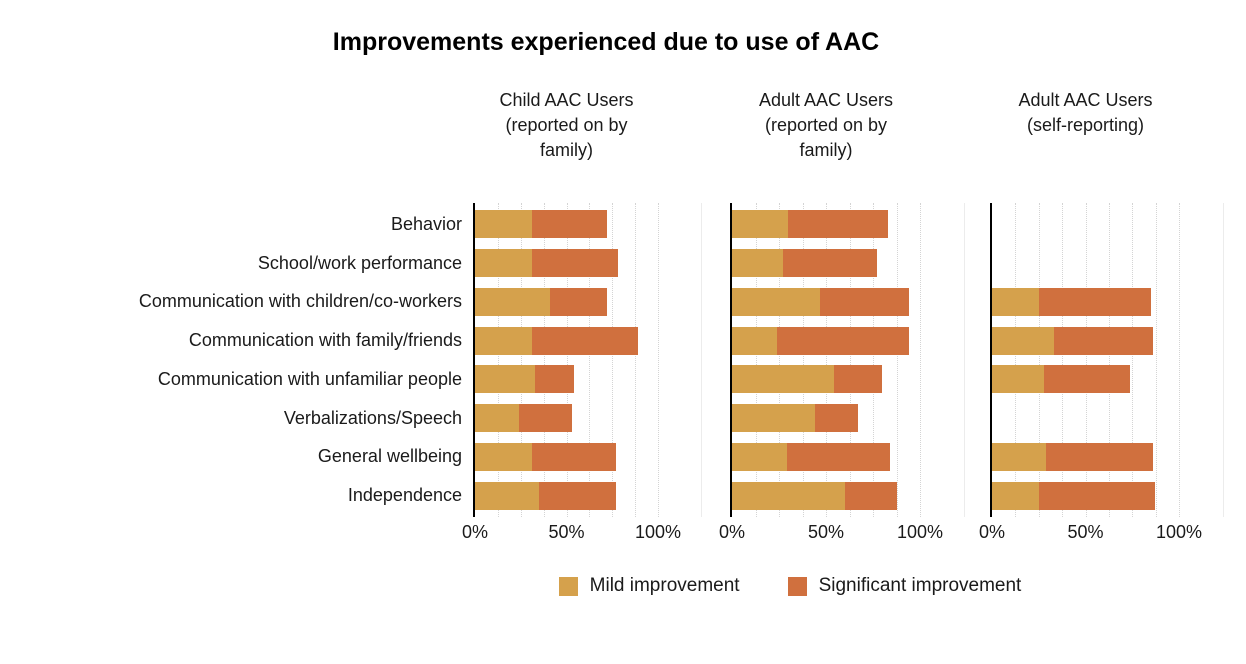 This screenshot has width=1246, height=664. What do you see at coordinates (426, 223) in the screenshot?
I see `category-label: Behavior` at bounding box center [426, 223].